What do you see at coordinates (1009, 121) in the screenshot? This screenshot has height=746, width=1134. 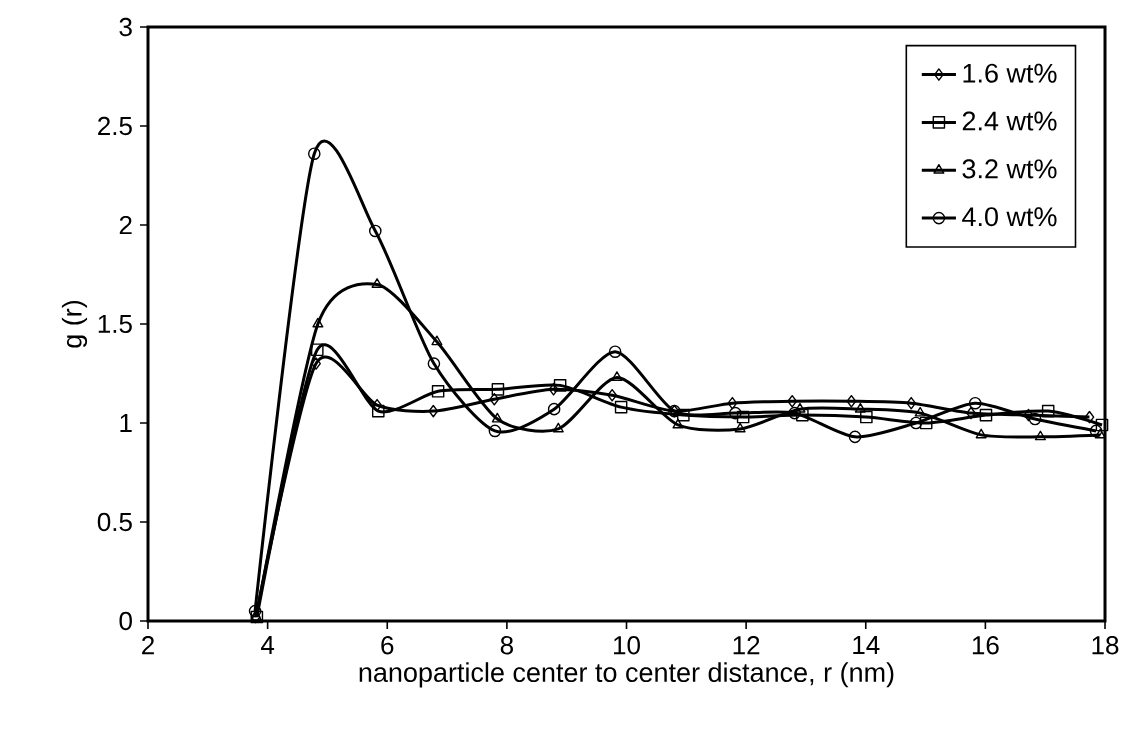 I see `legend-label: 2.4 wt%` at bounding box center [1009, 121].